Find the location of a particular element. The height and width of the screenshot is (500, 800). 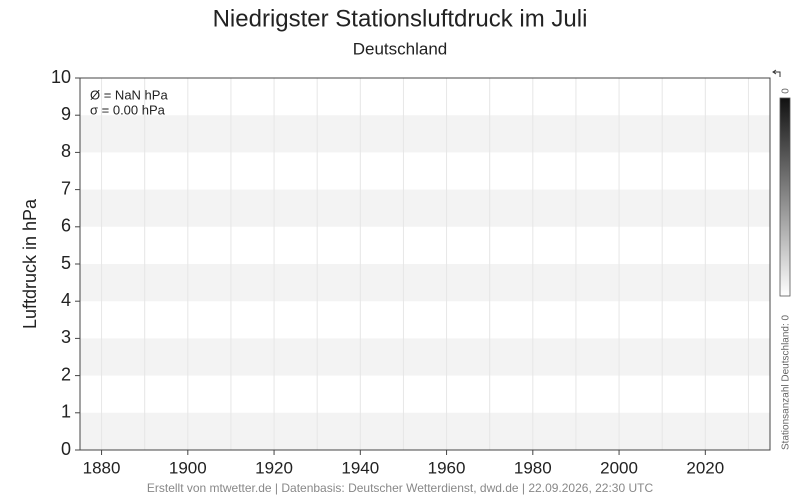

x-tick-label: 1980 is located at coordinates (533, 467).